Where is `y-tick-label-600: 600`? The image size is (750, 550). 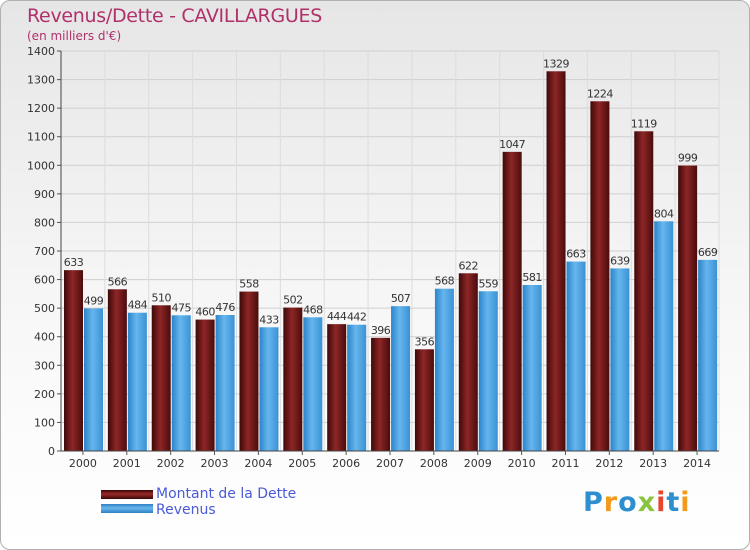
y-tick-label-600: 600 is located at coordinates (44, 280).